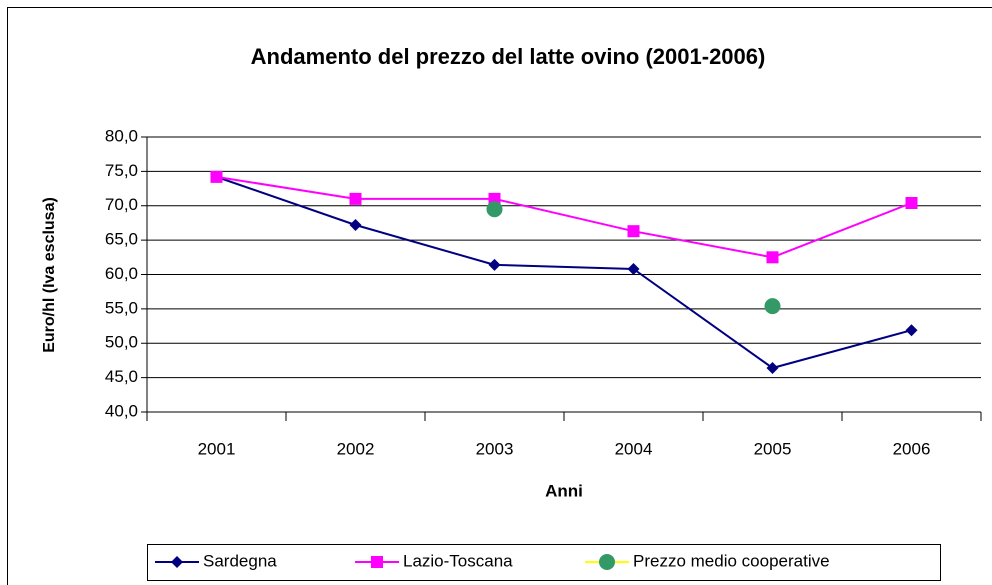 This screenshot has width=992, height=585. Describe the element at coordinates (458, 560) in the screenshot. I see `legend-label: Lazio-Toscana` at that location.